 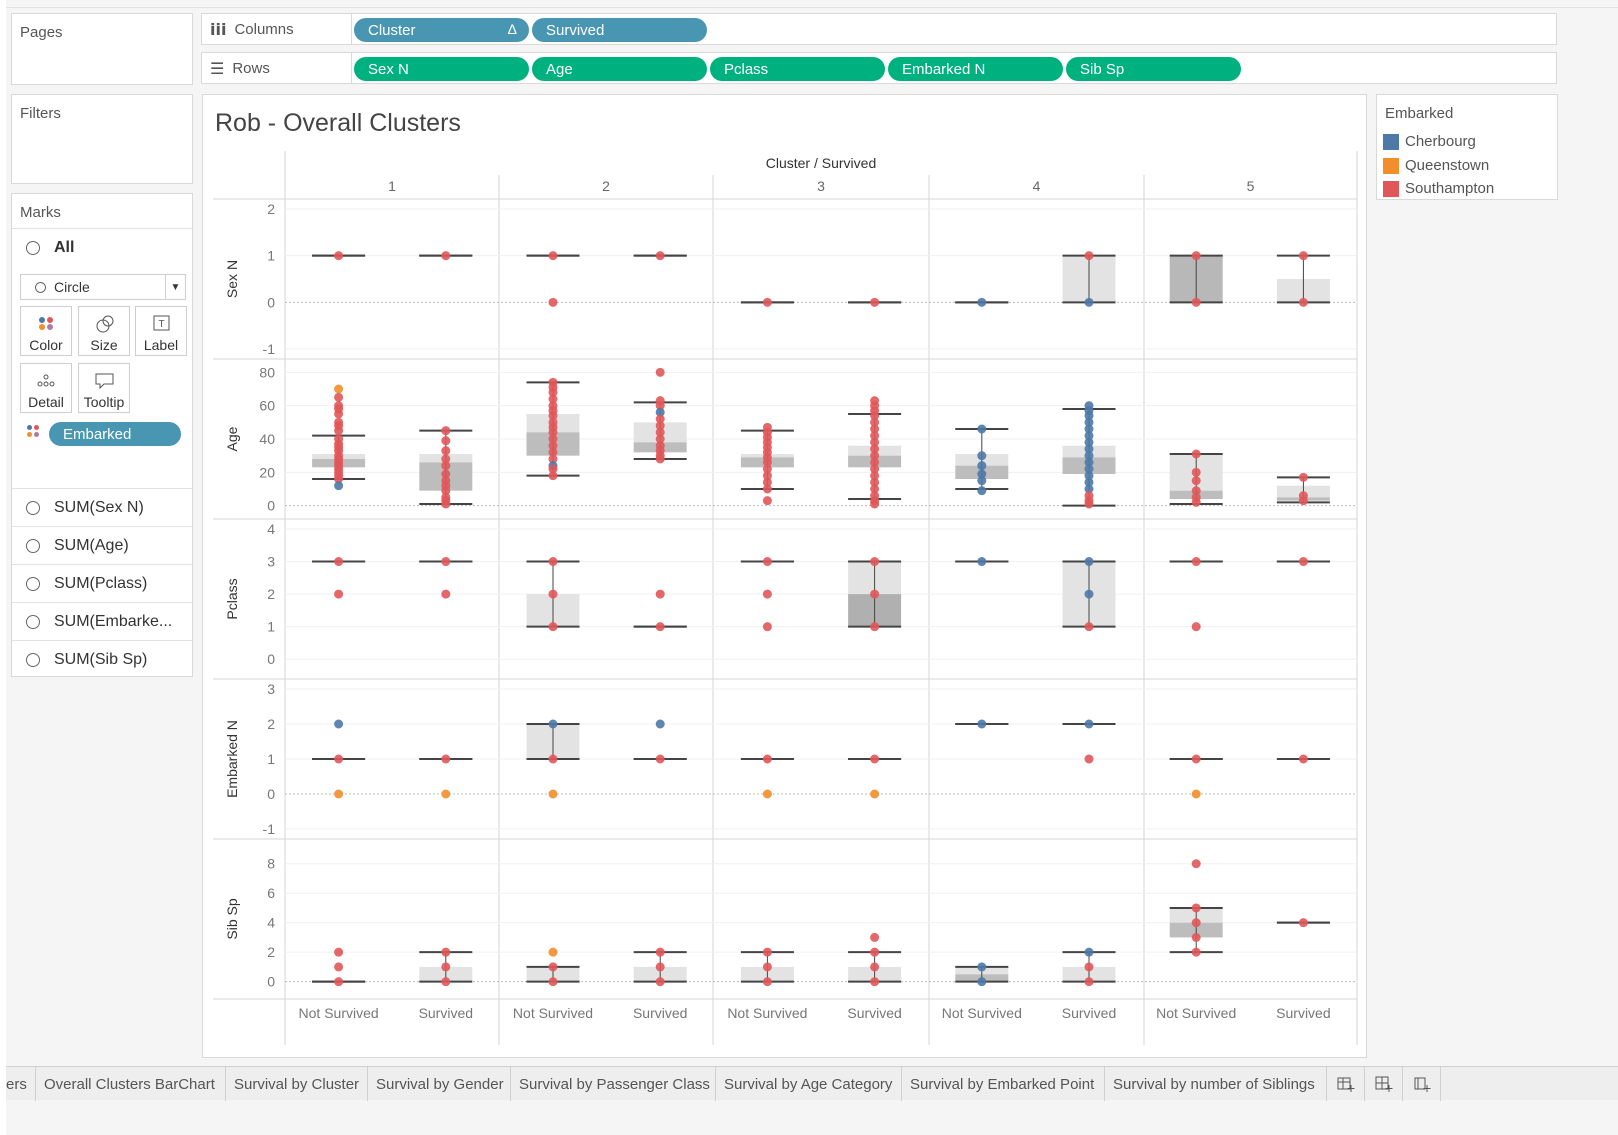 What do you see at coordinates (46, 402) in the screenshot?
I see `detail-button-label: Detail` at bounding box center [46, 402].